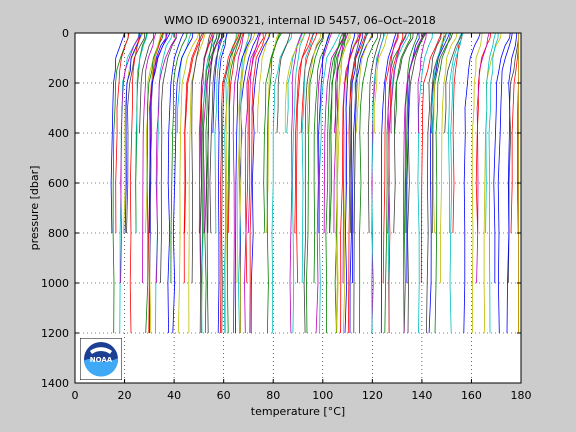 The image size is (576, 432). I want to click on x-tick-label: 60, so click(224, 395).